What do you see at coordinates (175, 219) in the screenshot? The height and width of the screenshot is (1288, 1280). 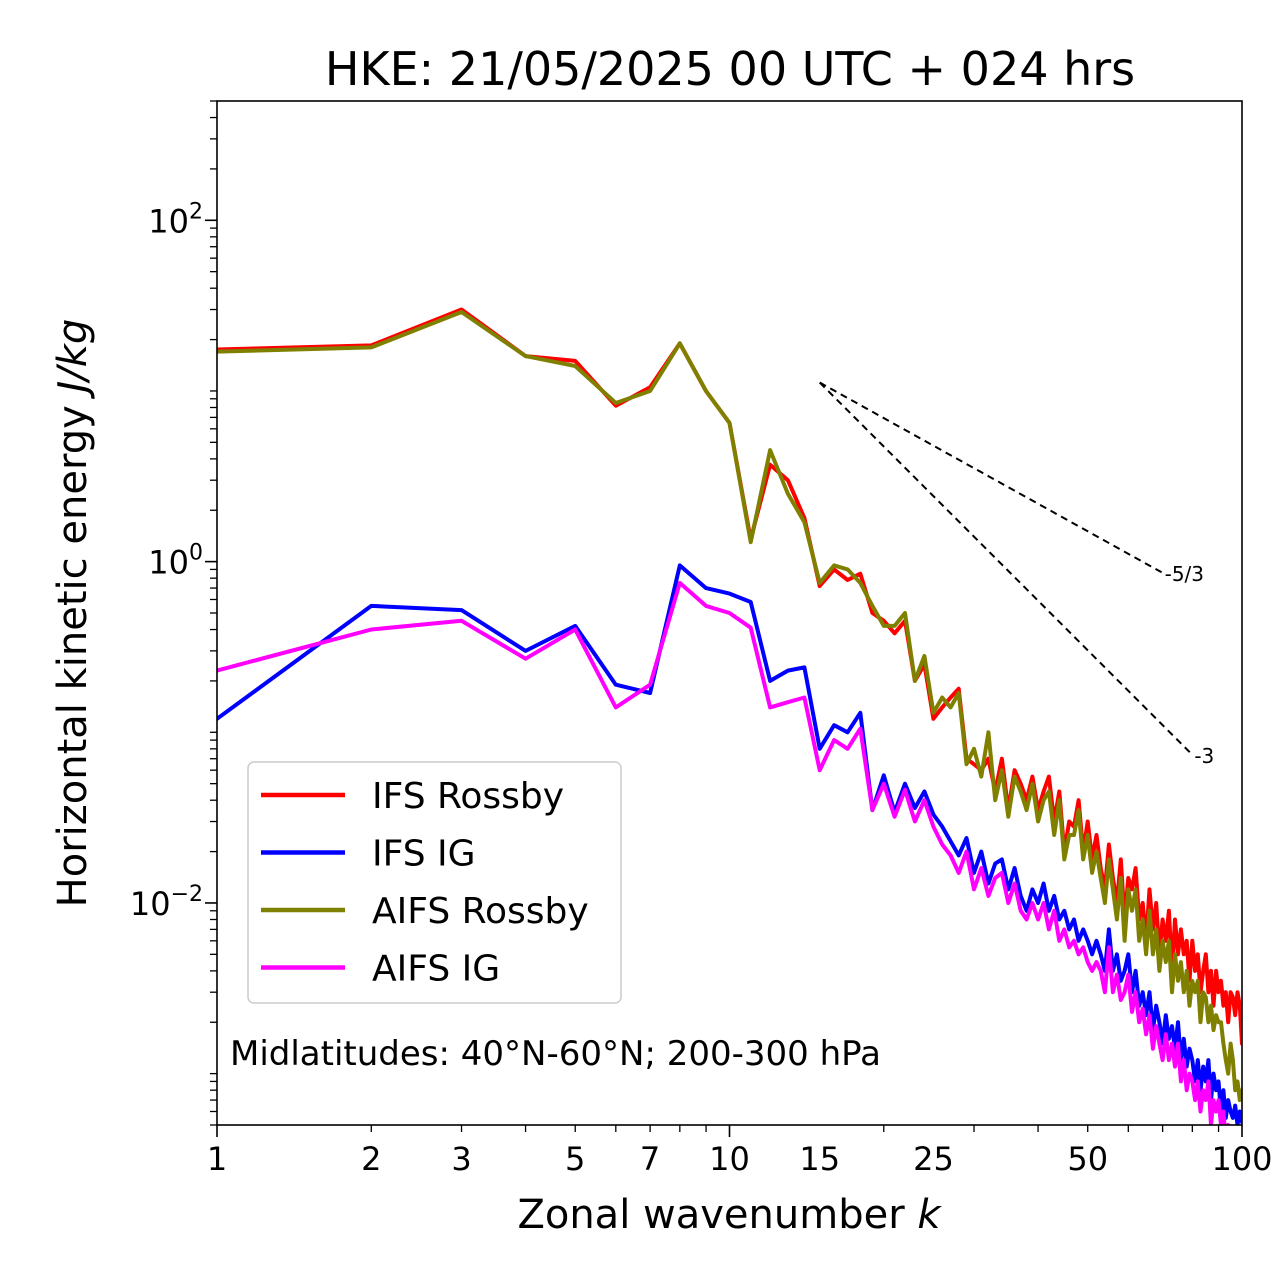 I see `y-tick-label: 10²` at bounding box center [175, 219].